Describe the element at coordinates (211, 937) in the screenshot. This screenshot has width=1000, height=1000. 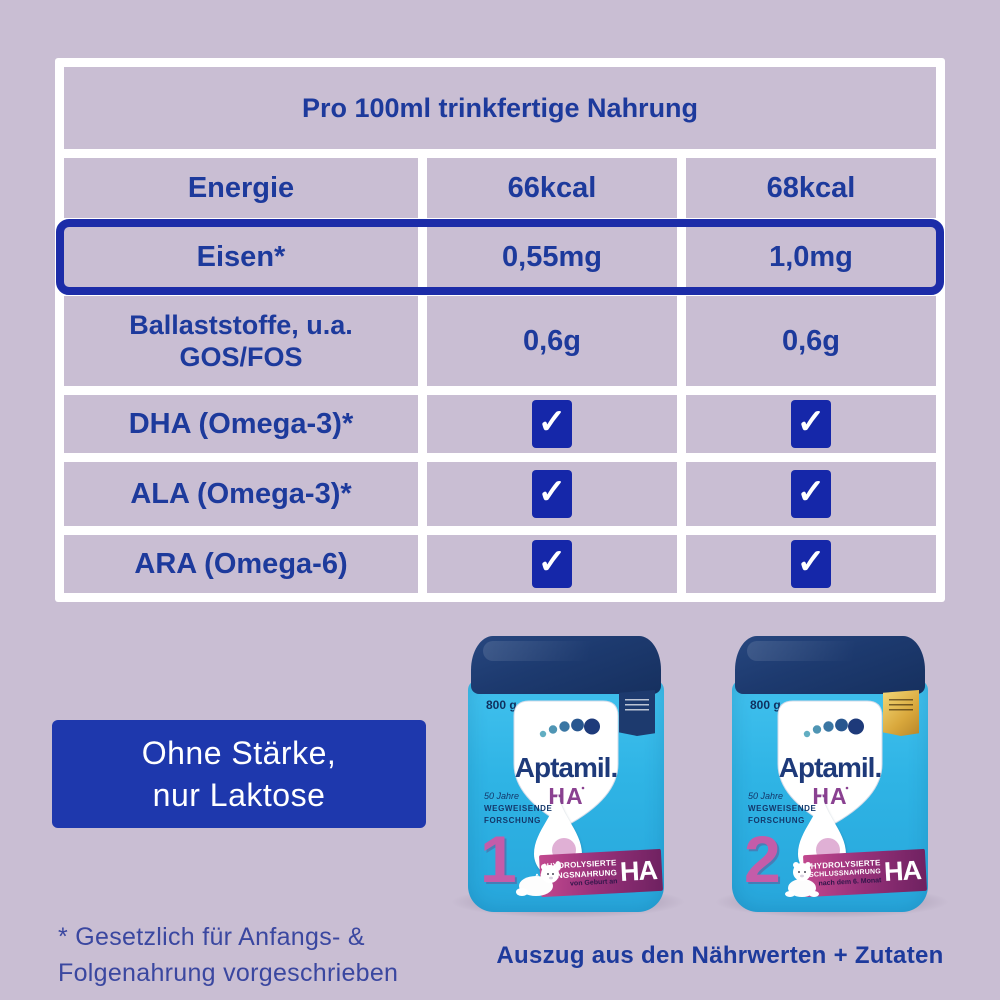
I see `footnote-line1: * Gesetzlich für Anfangs- &` at that location.